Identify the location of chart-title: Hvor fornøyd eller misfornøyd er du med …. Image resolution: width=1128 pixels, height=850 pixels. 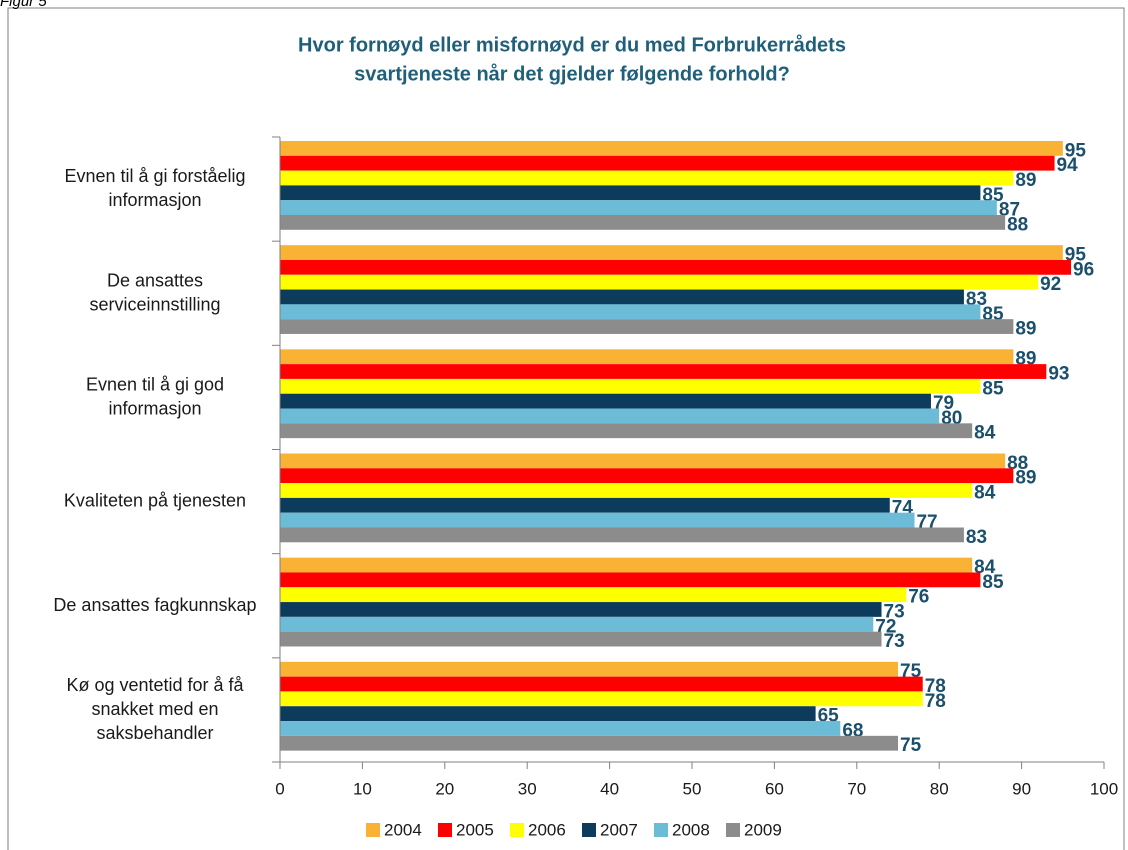
(572, 44).